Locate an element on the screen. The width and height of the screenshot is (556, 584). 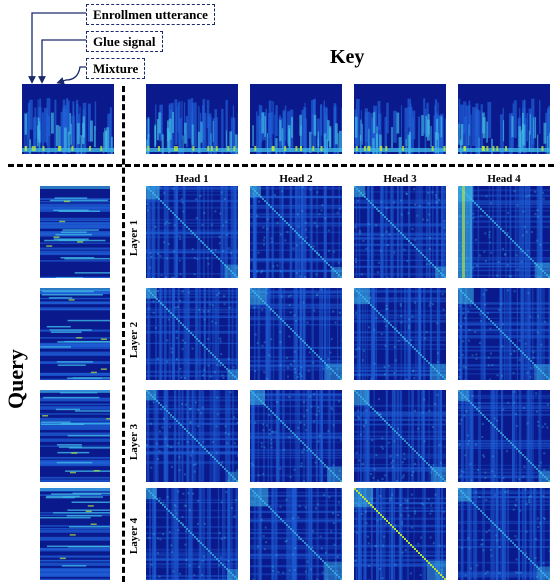
head-label-3: Head 3 is located at coordinates (400, 179).